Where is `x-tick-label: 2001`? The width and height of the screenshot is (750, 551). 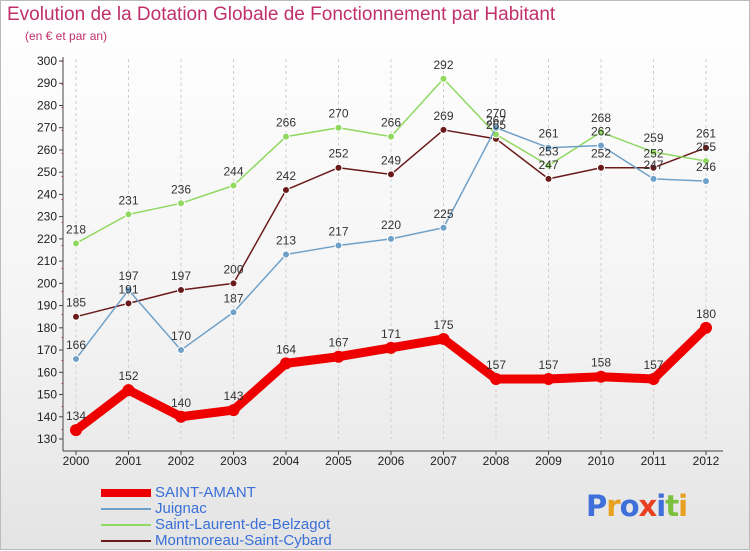
x-tick-label: 2001 is located at coordinates (128, 461).